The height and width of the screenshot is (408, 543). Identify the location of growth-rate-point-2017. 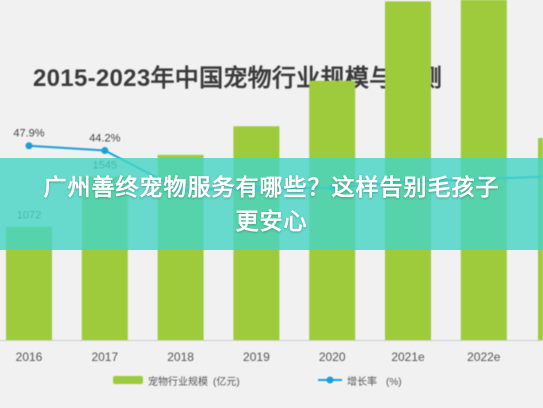
(105, 151).